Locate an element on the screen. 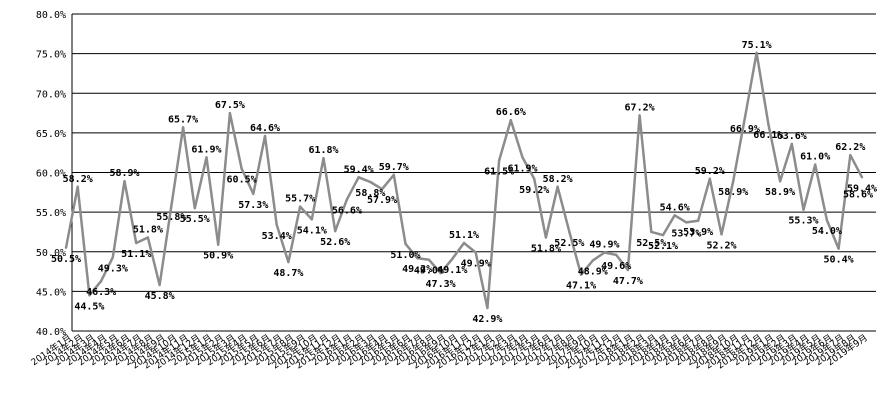 The image size is (884, 419). data-label: 61.5% is located at coordinates (499, 172).